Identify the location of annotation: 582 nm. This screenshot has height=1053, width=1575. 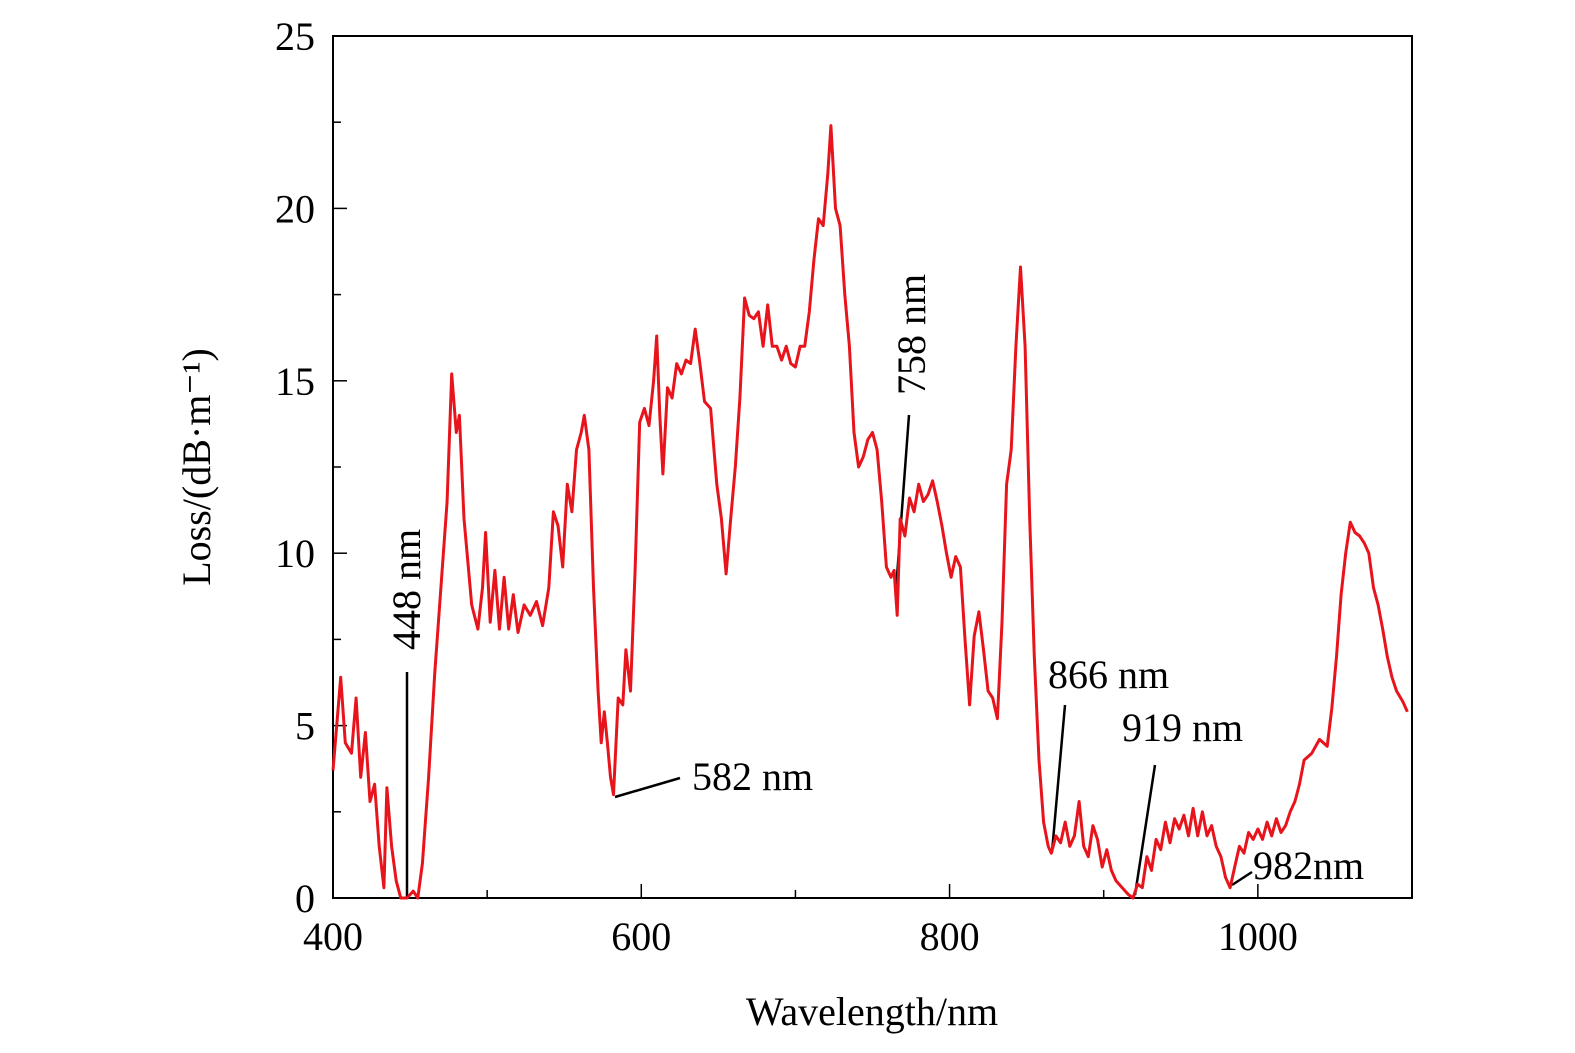
(752, 776).